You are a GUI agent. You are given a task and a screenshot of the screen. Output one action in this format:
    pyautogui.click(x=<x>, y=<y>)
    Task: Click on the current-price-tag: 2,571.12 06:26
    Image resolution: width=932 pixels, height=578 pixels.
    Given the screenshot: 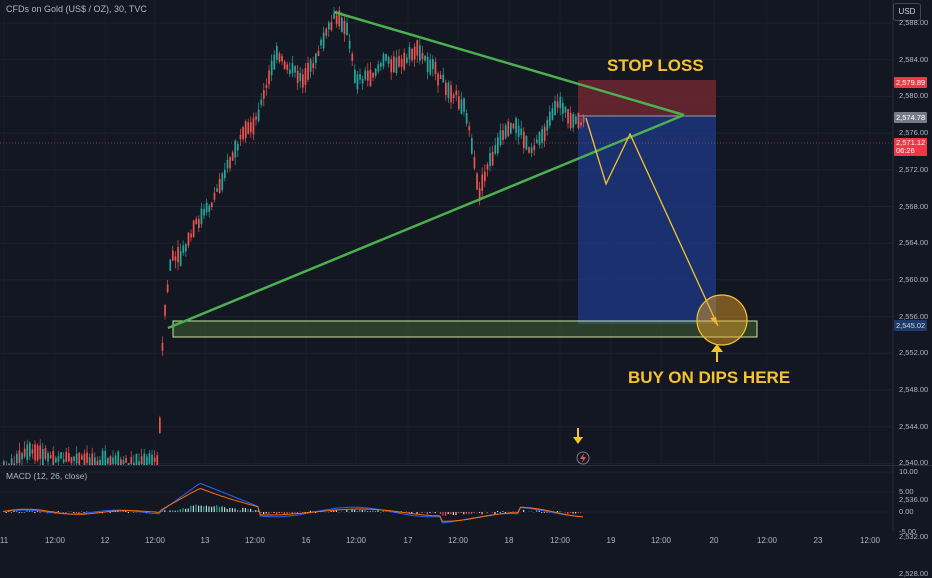 What is the action you would take?
    pyautogui.click(x=910, y=147)
    